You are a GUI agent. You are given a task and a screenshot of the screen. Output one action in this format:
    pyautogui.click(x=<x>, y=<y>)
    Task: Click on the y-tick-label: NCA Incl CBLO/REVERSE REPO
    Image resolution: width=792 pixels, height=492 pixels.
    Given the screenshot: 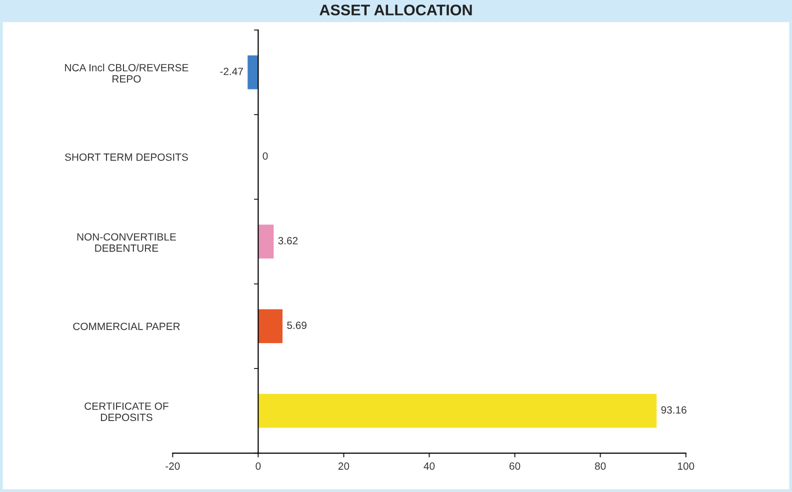 What is the action you would take?
    pyautogui.click(x=126, y=73)
    